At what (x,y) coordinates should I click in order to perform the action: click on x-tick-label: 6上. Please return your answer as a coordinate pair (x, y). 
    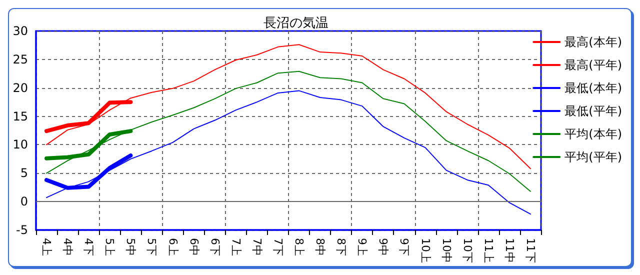
    Looking at the image, I should click on (173, 247).